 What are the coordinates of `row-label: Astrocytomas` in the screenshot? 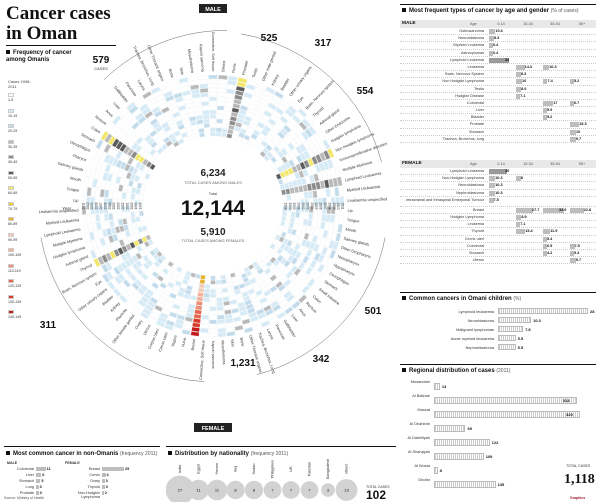 It's located at (472, 52).